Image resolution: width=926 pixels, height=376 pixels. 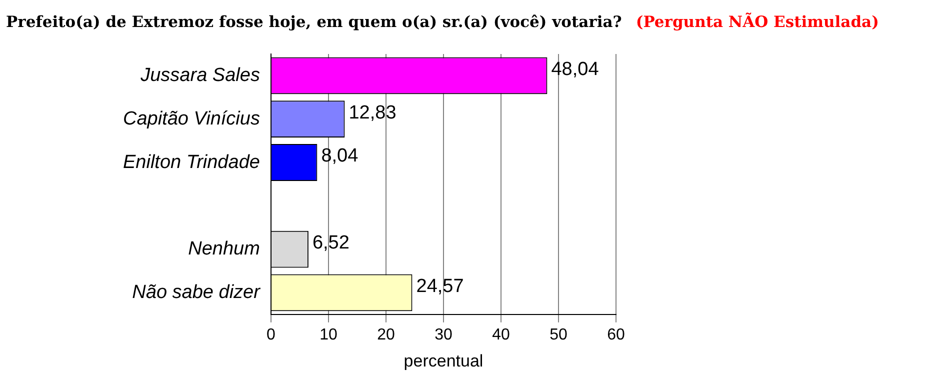 I want to click on text: (Pergunta NÃO Estimulada), so click(x=757, y=21).